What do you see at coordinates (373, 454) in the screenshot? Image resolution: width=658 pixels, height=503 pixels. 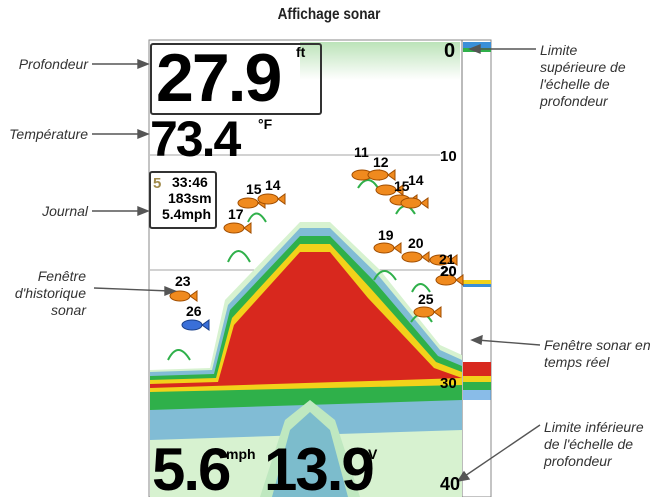 I see `voltage-unit: V` at bounding box center [373, 454].